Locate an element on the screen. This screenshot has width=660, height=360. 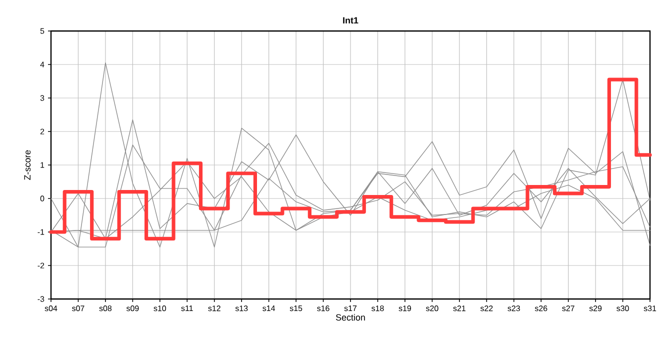
y-axis-title: Z-score is located at coordinates (27, 165).